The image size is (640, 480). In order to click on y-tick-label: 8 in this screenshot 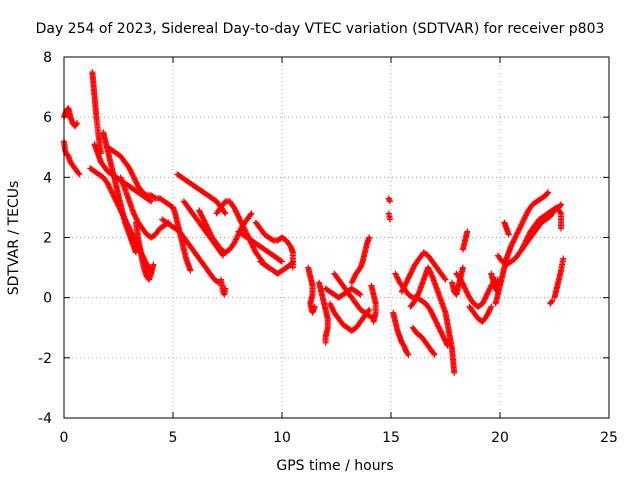, I will do `click(47, 58)`.